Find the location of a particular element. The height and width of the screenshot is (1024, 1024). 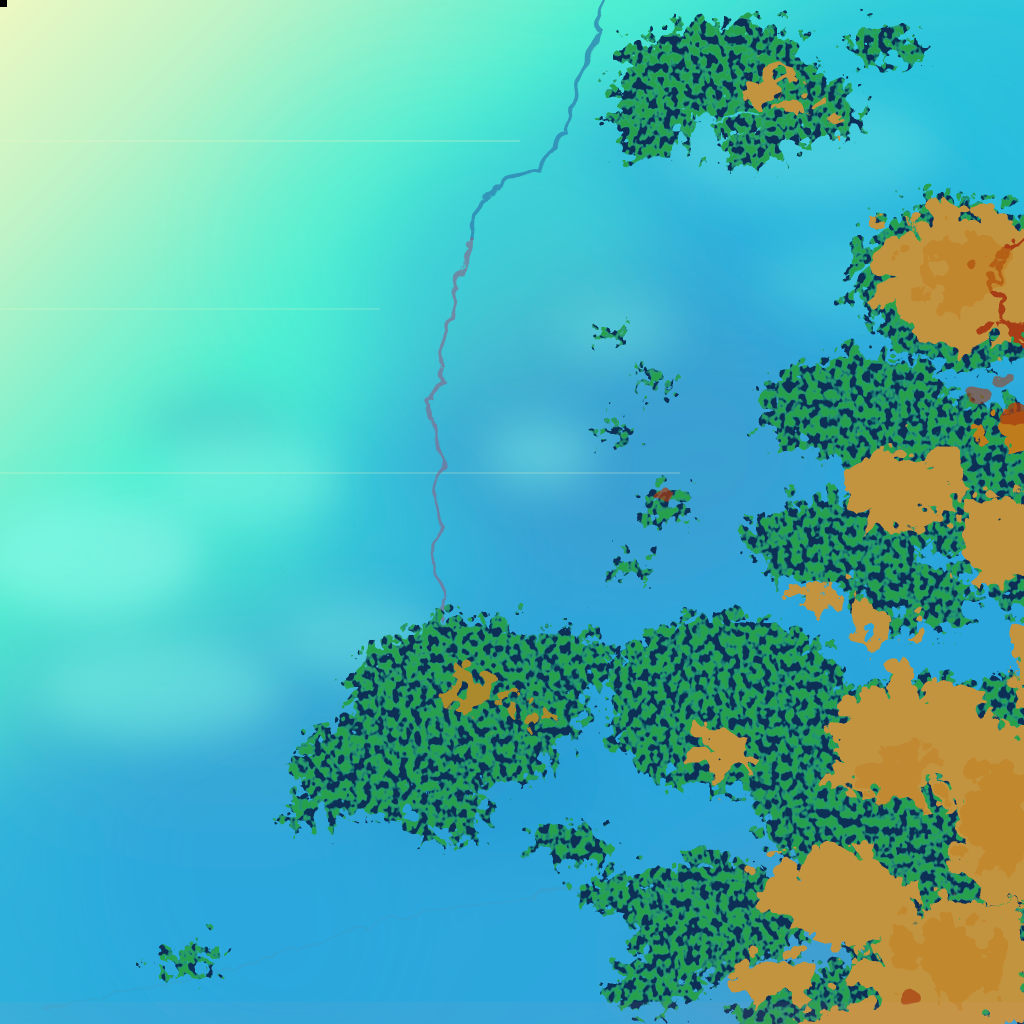

river-middle-reach is located at coordinates (445, 427).